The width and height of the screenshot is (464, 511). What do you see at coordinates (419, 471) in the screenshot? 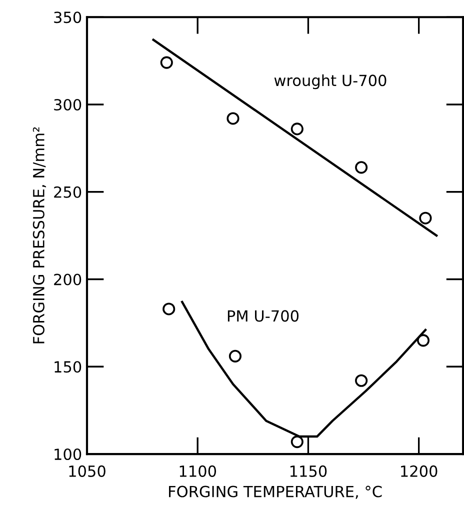
I see `x-tick-label: 1200` at bounding box center [419, 471].